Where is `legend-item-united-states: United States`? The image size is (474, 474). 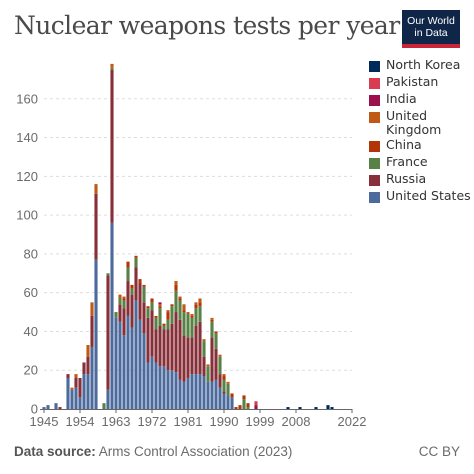
legend-item-united-states: United States is located at coordinates (421, 196).